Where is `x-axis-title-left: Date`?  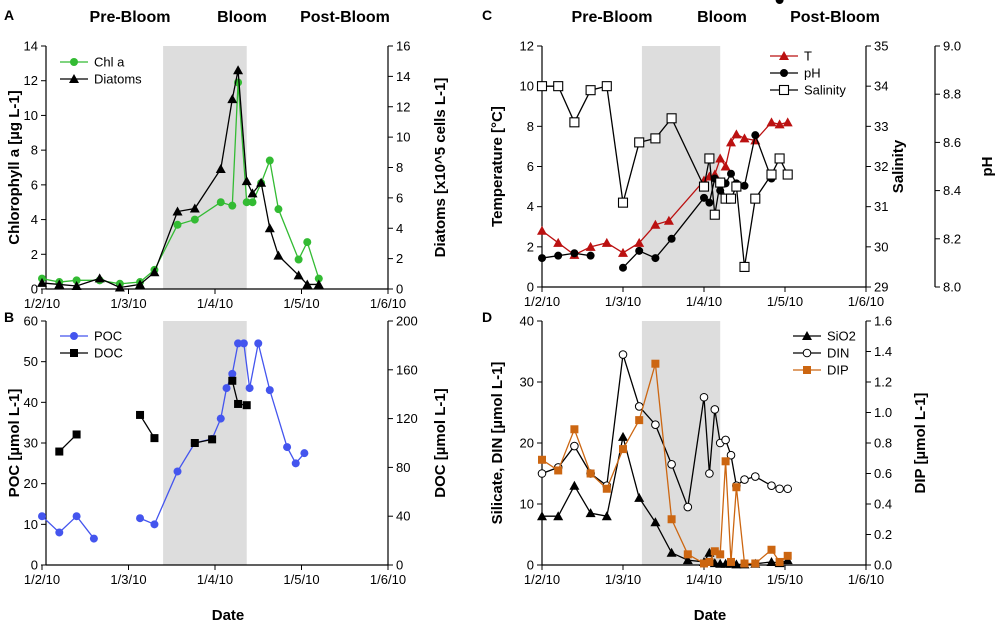
x-axis-title-left: Date is located at coordinates (228, 615).